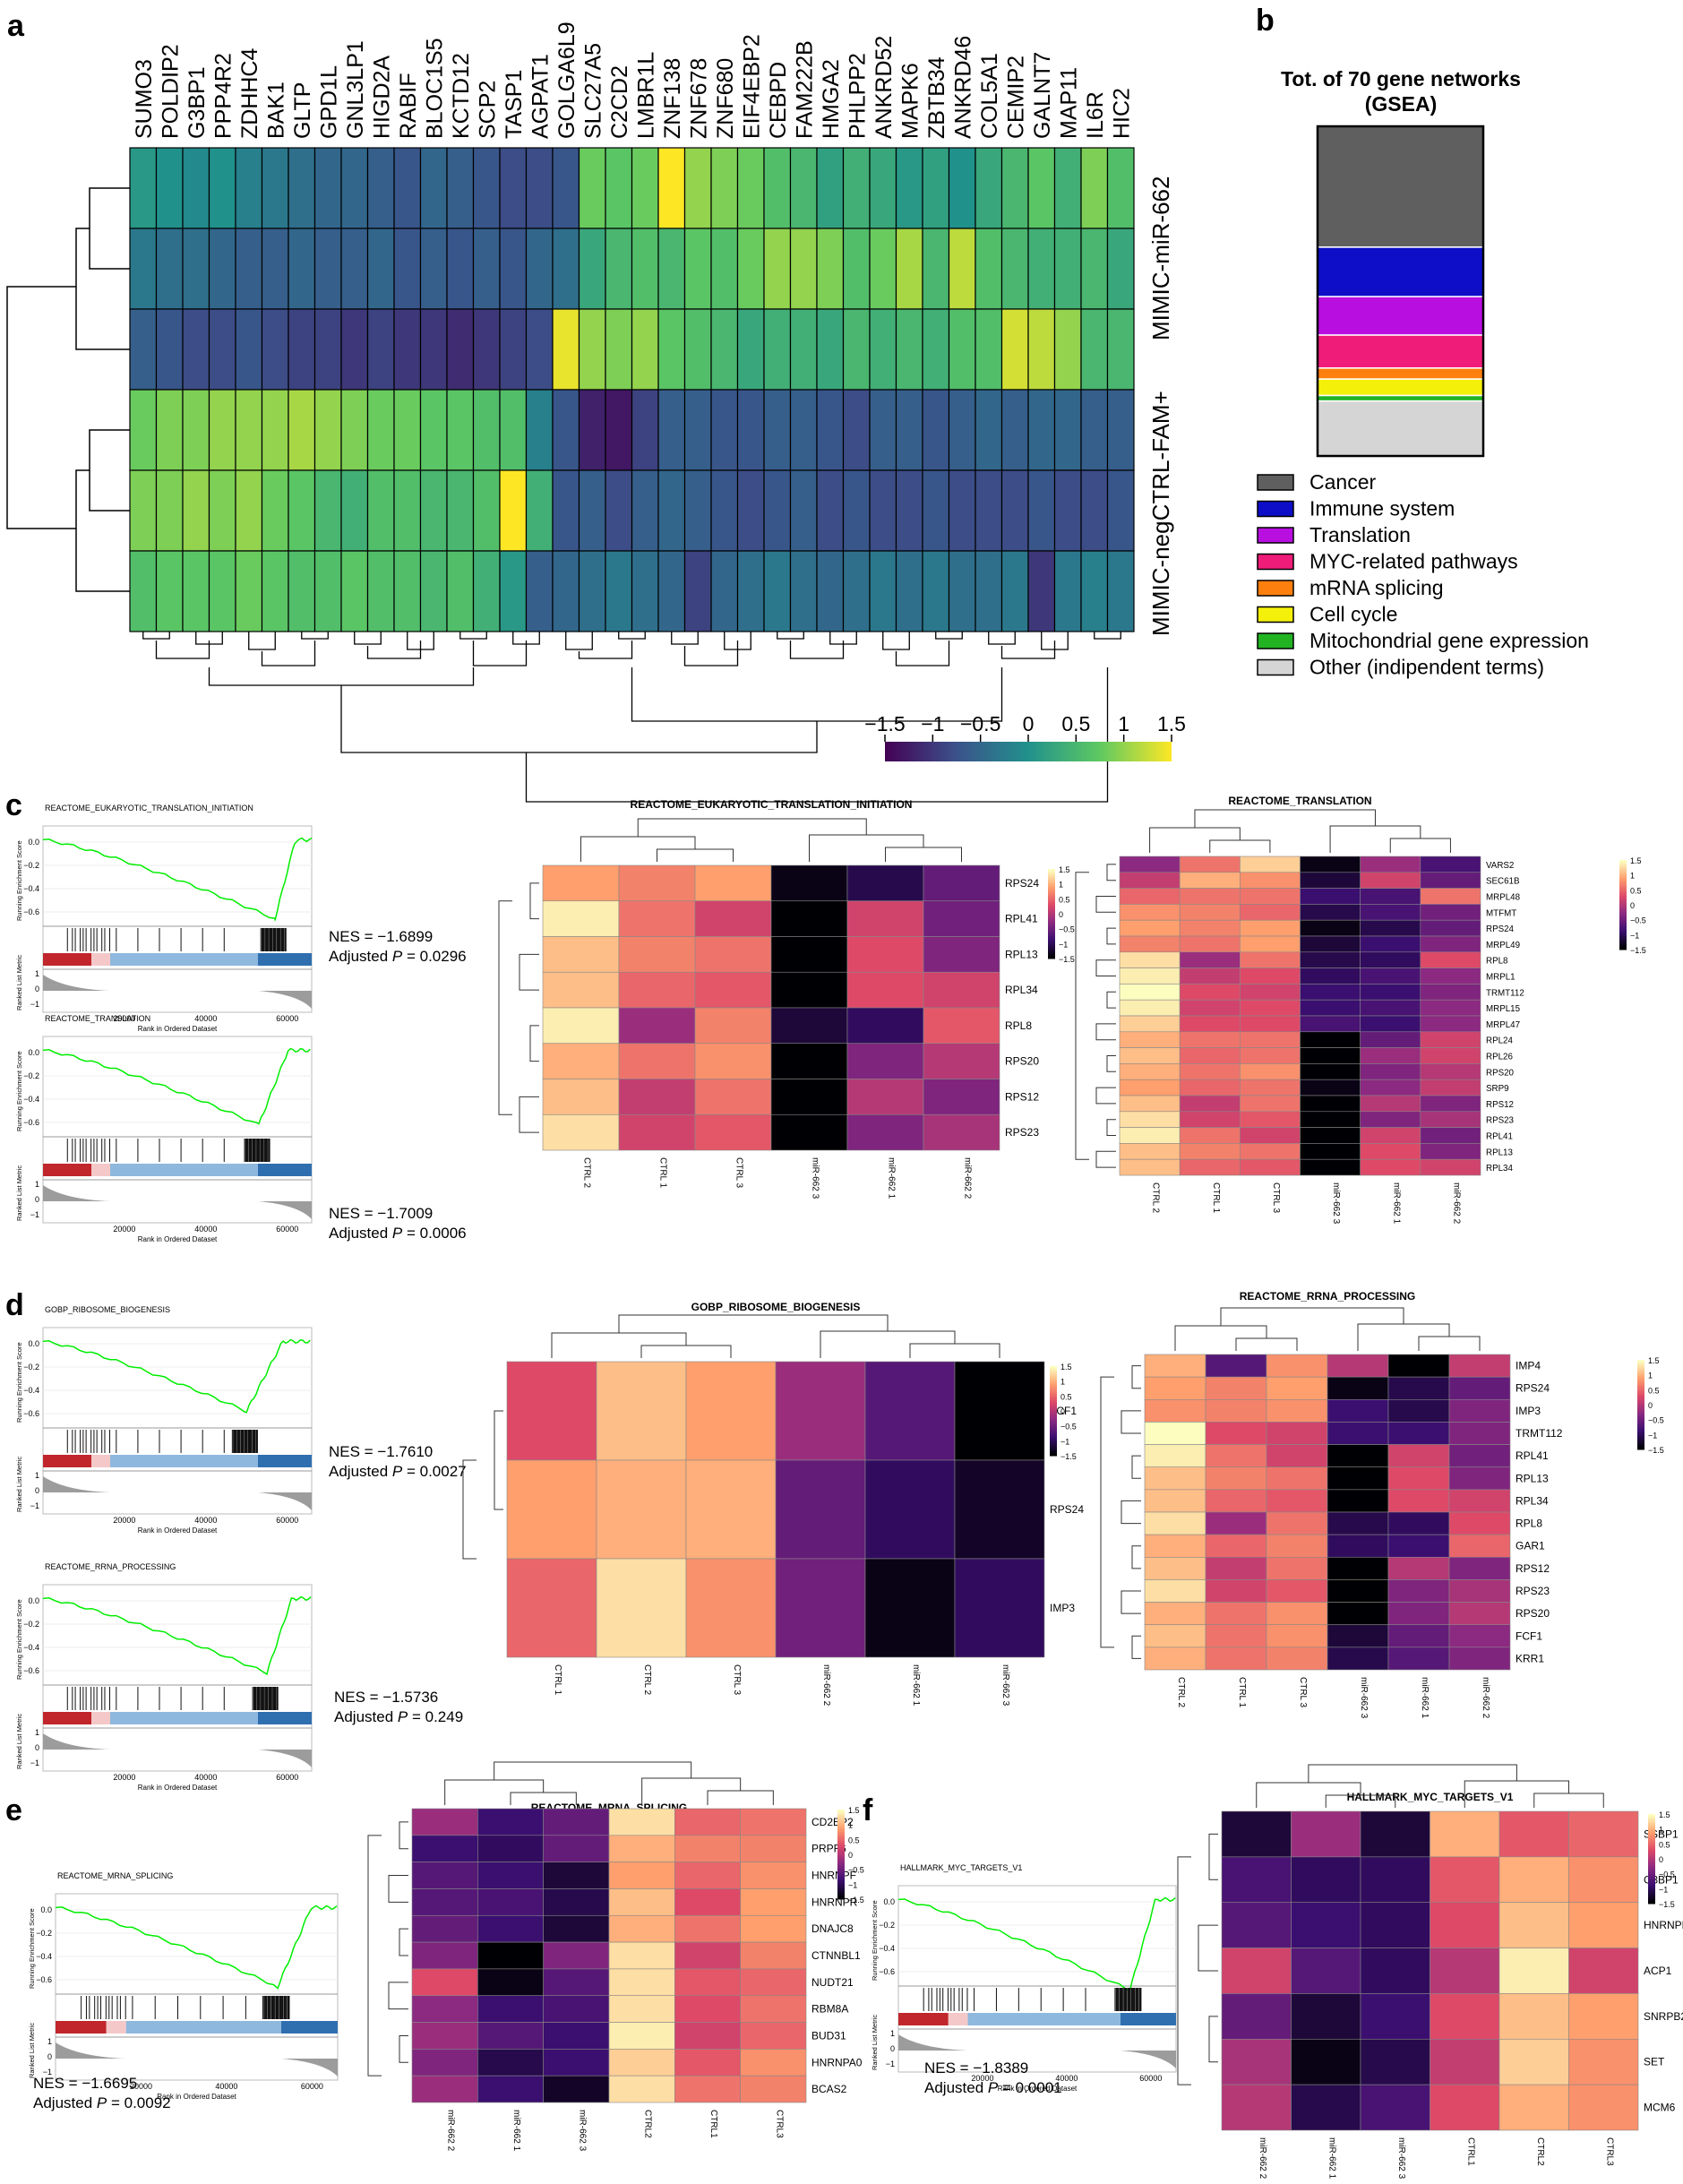  I want to click on heatmap-colorbar-tick: −1.5, so click(856, 1900).